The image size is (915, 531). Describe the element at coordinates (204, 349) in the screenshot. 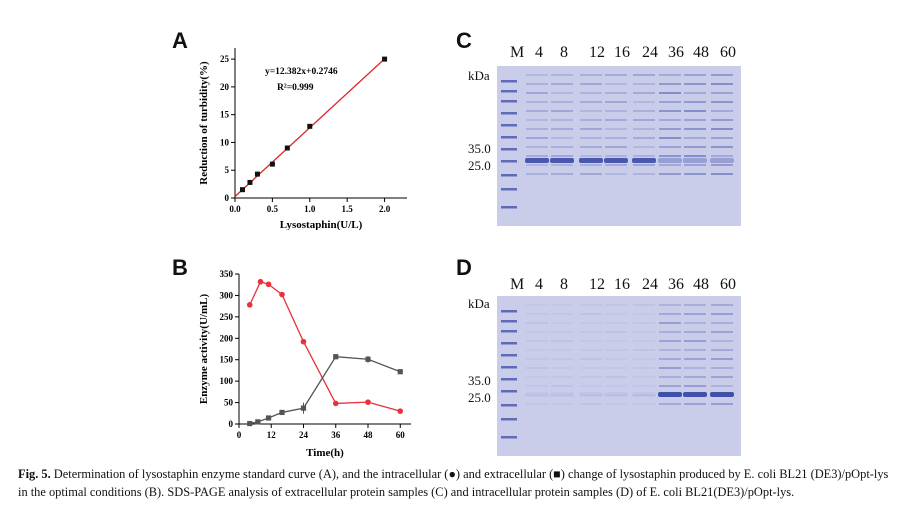

I see `y-axis-title: Enzyme activity(U/mL)` at that location.